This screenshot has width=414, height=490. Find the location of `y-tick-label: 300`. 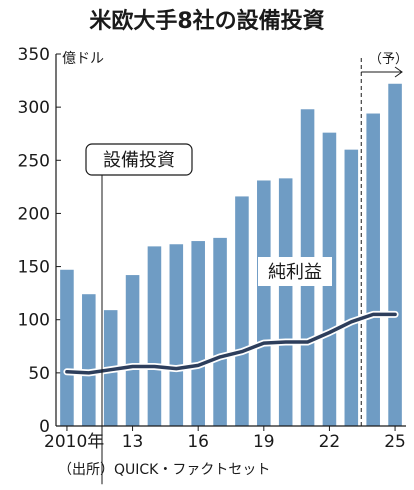

y-tick-label: 300 is located at coordinates (34, 108).